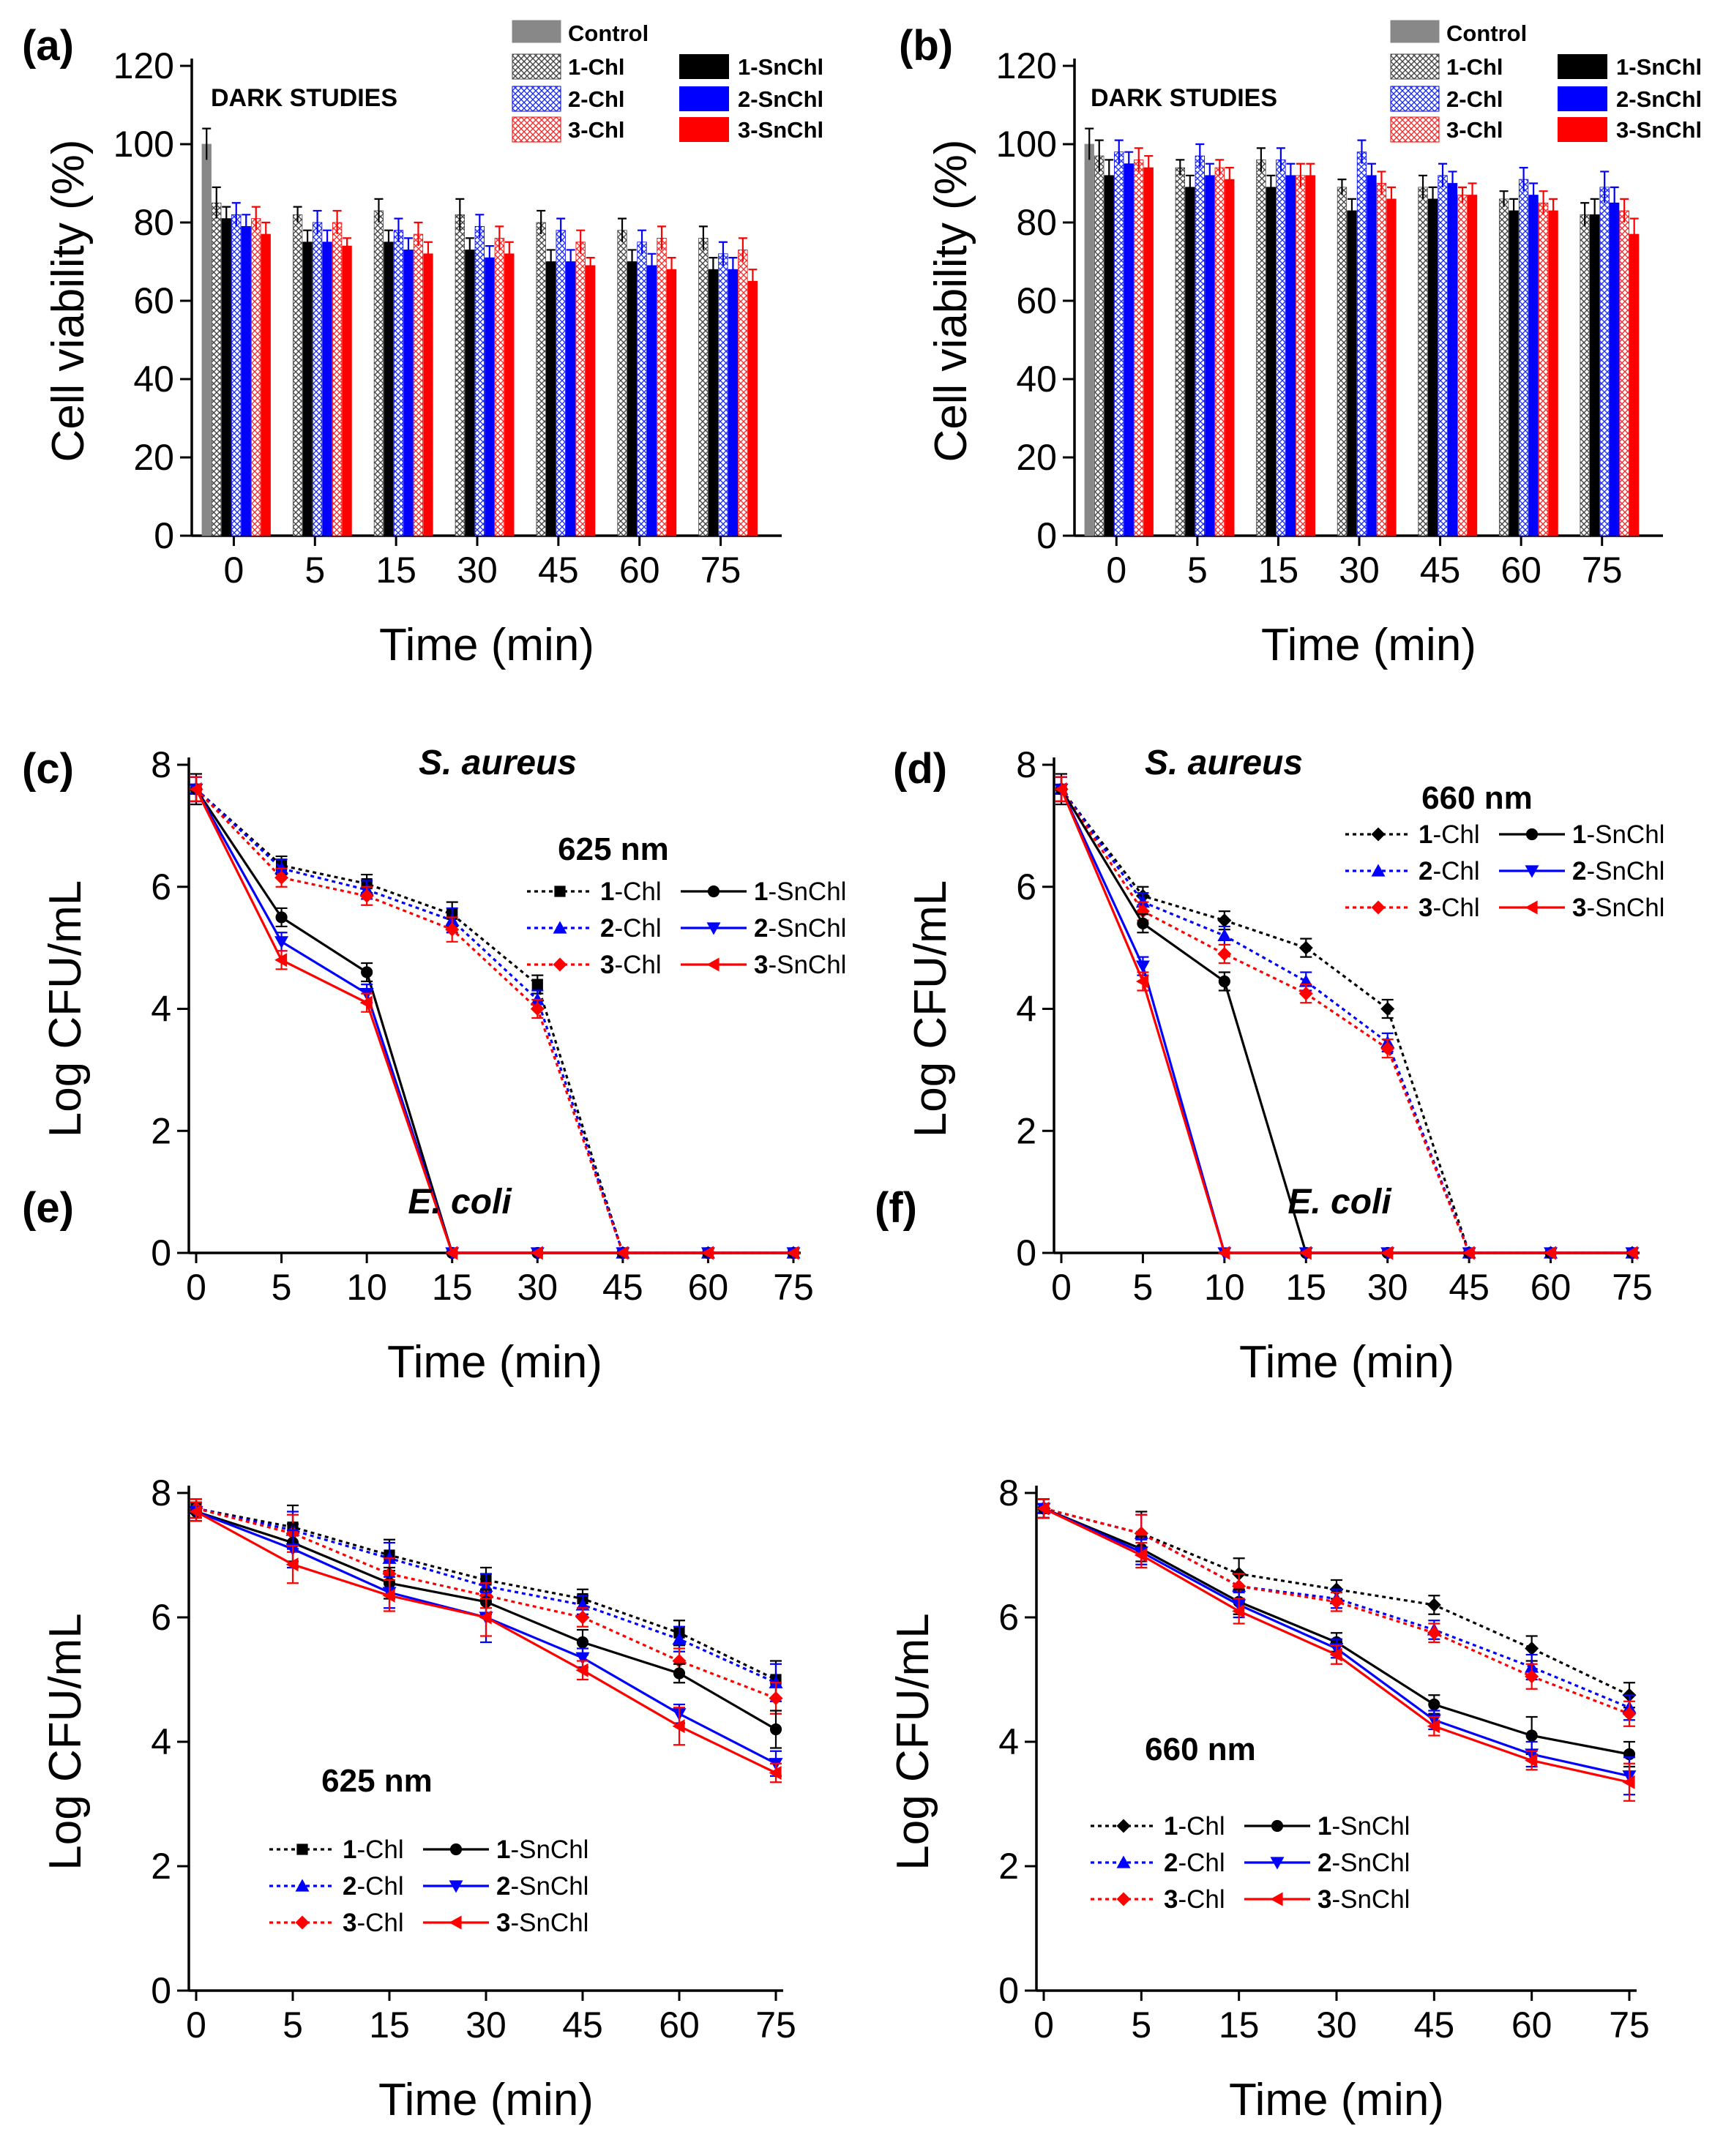 This screenshot has height=2156, width=1723. I want to click on x-tick-label: 0, so click(1061, 1287).